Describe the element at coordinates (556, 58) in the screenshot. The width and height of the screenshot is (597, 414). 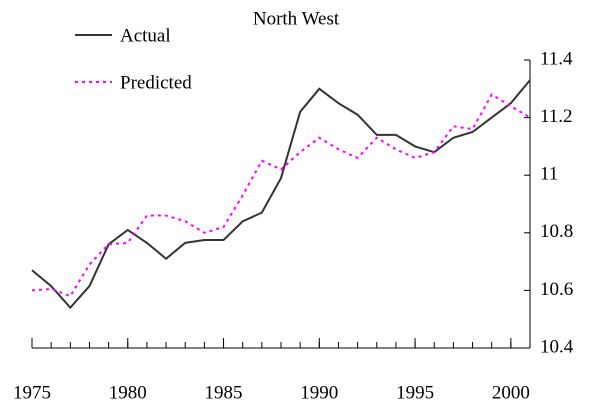
I see `y-tick-label: 11.4` at that location.